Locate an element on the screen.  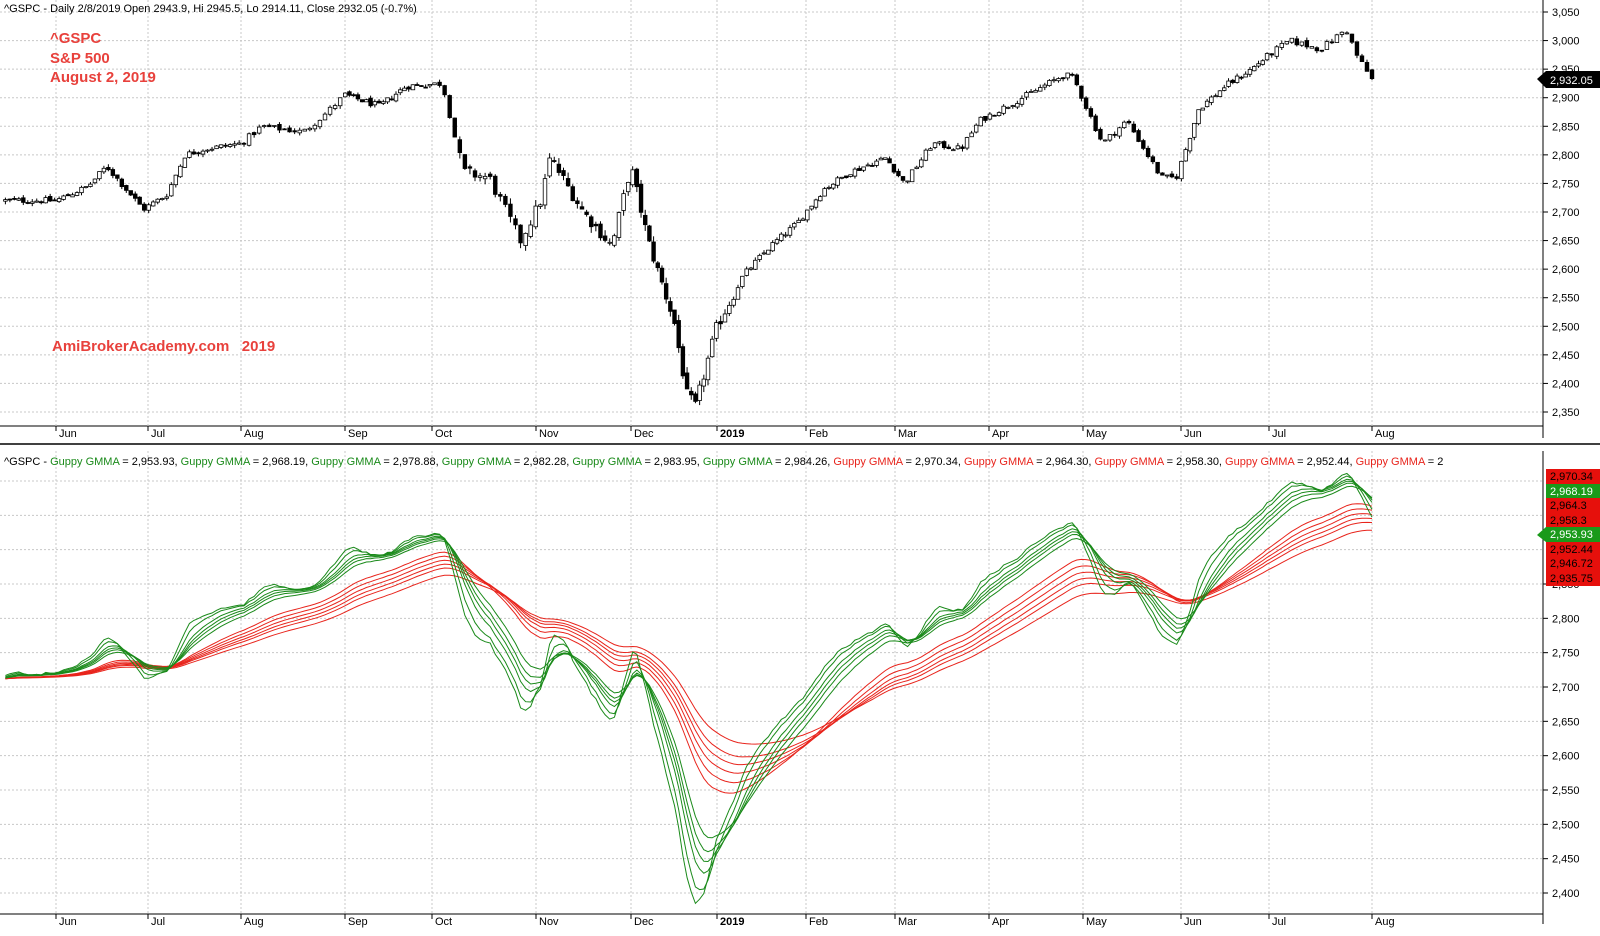
upper-y-tick-label: 3,050 is located at coordinates (1566, 13).